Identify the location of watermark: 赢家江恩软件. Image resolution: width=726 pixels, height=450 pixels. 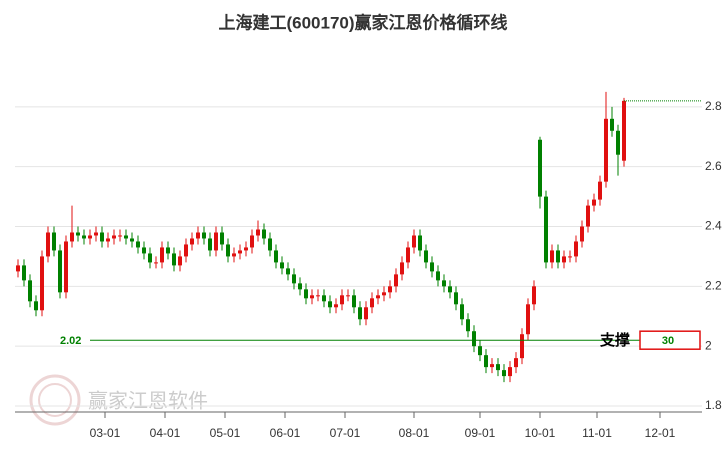
(148, 400).